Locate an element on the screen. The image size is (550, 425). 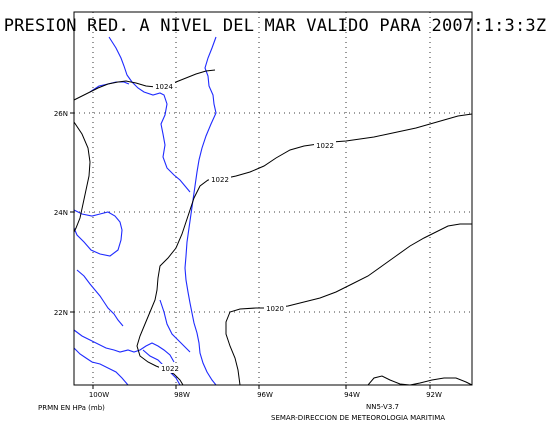
lat-tick-label: 26N is located at coordinates (61, 114).